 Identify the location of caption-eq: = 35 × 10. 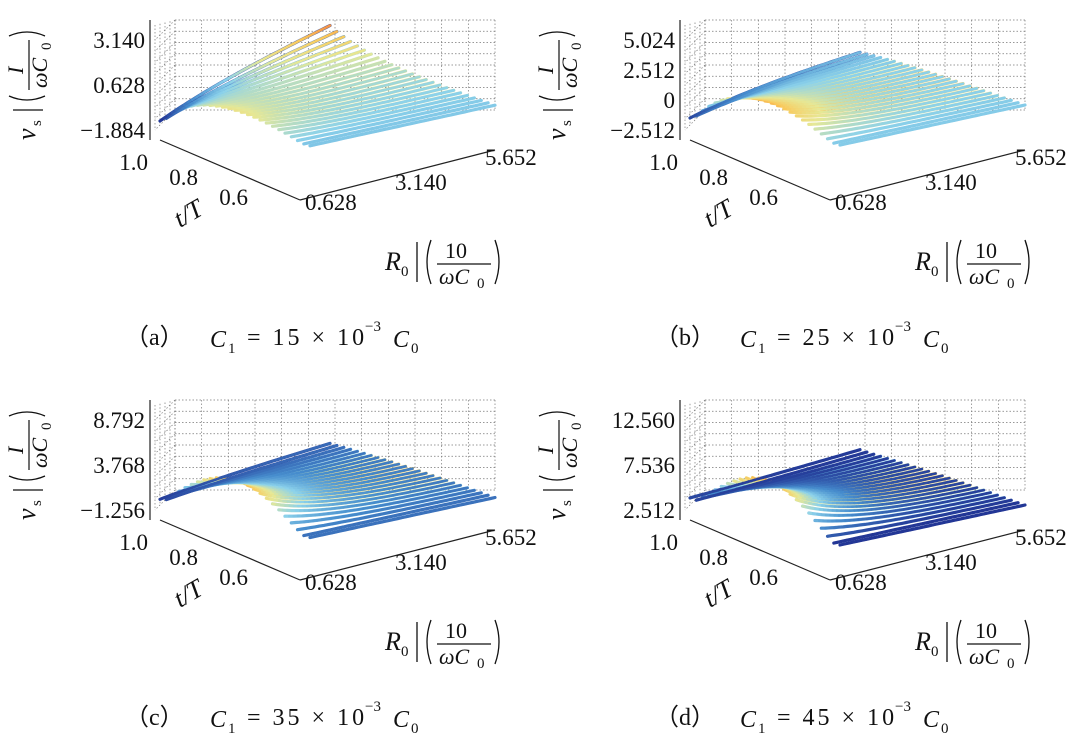
(307, 718).